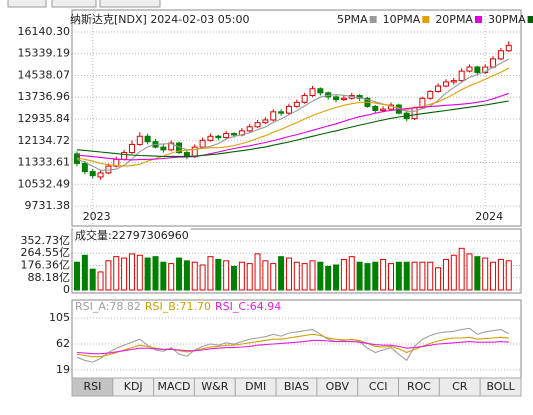 This screenshot has width=533, height=415. Describe the element at coordinates (133, 386) in the screenshot. I see `indicator-tab-label: KDJ` at that location.